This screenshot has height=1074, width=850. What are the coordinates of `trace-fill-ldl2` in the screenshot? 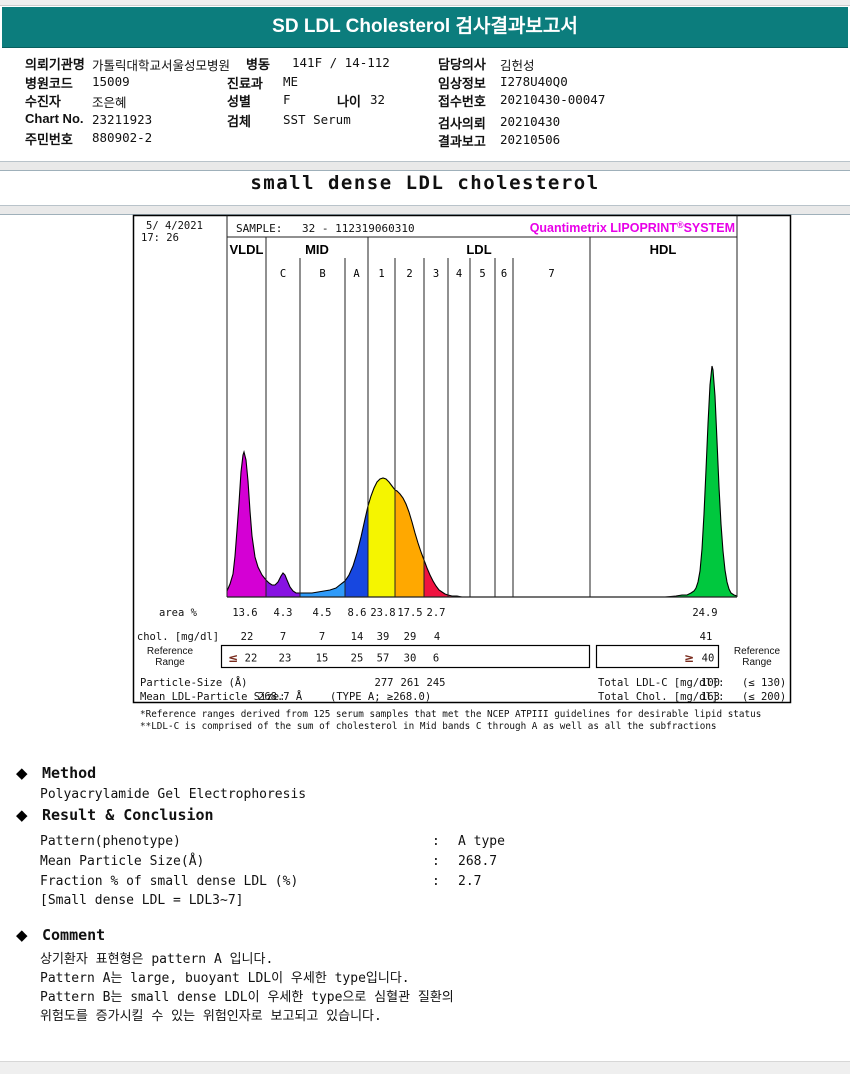 It's located at (409, 543).